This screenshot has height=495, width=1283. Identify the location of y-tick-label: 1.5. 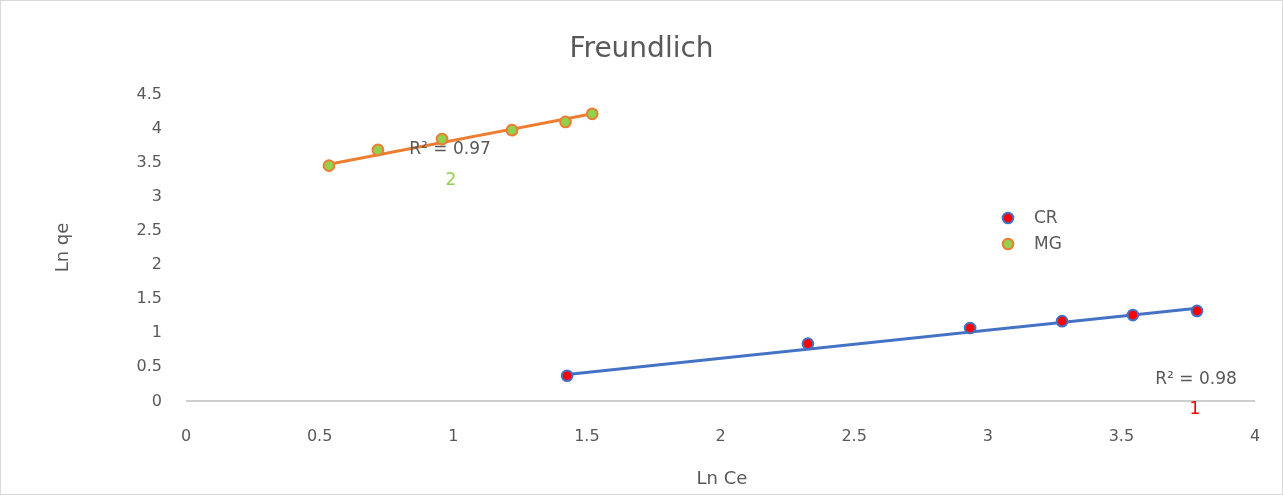
(149, 298).